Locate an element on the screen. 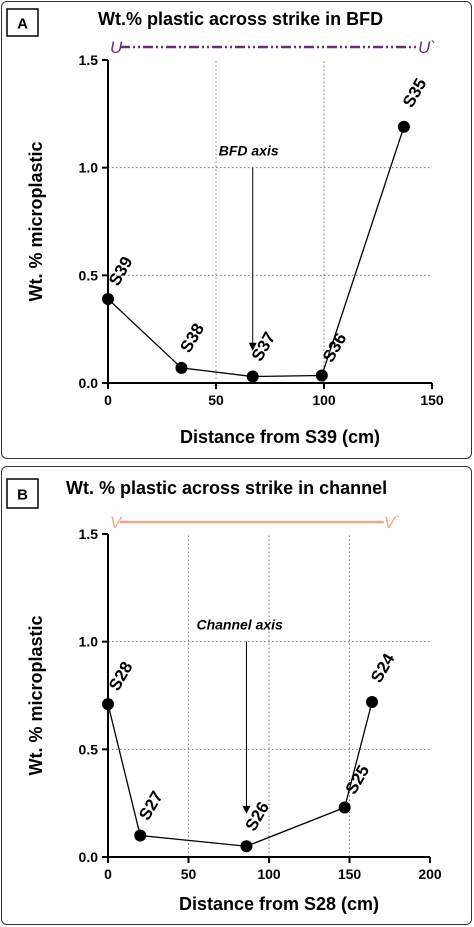 This screenshot has height=927, width=474. panel-b-point-label-s27: S27 is located at coordinates (151, 806).